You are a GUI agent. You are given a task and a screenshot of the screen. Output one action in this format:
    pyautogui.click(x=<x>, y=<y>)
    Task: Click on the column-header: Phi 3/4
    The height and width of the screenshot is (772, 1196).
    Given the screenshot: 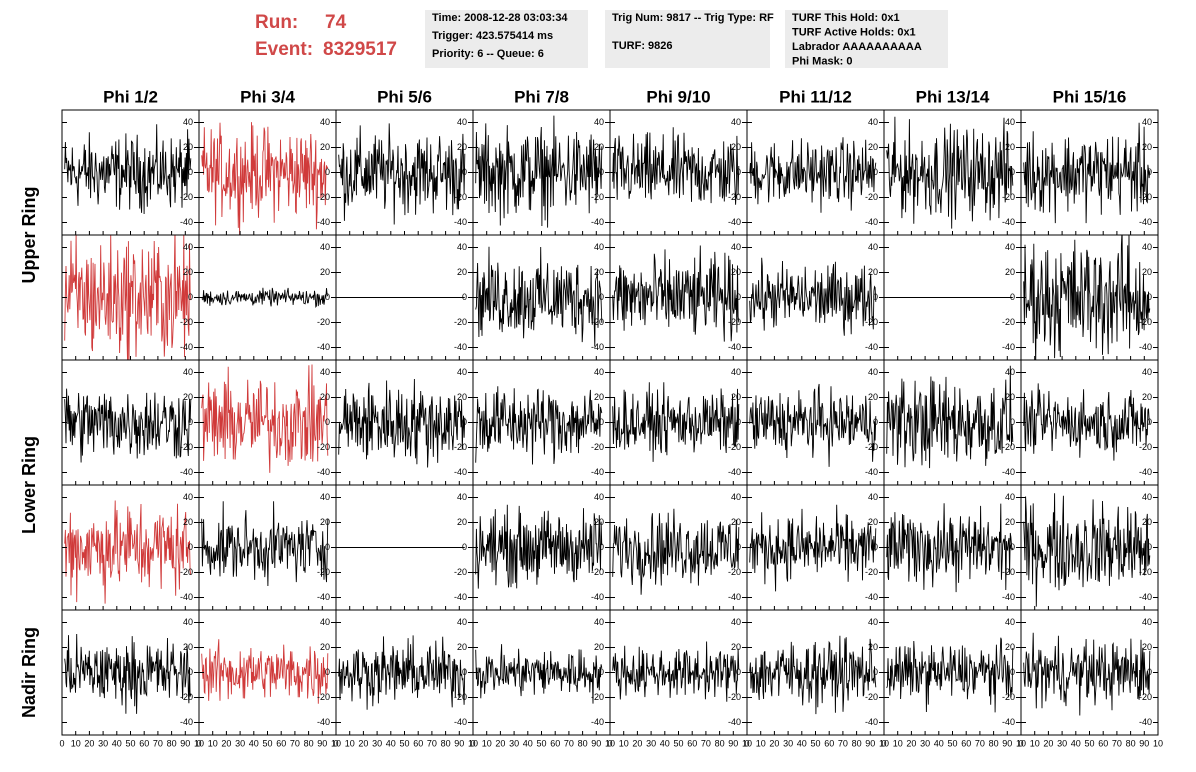 What is the action you would take?
    pyautogui.click(x=267, y=96)
    